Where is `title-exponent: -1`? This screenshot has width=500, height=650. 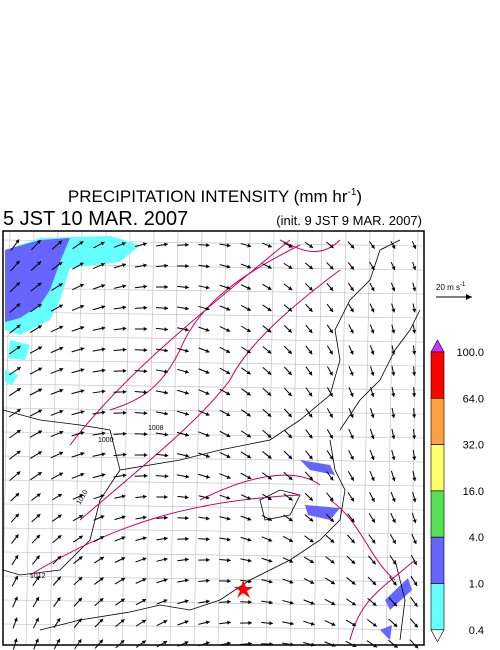
title-exponent: -1 is located at coordinates (352, 192).